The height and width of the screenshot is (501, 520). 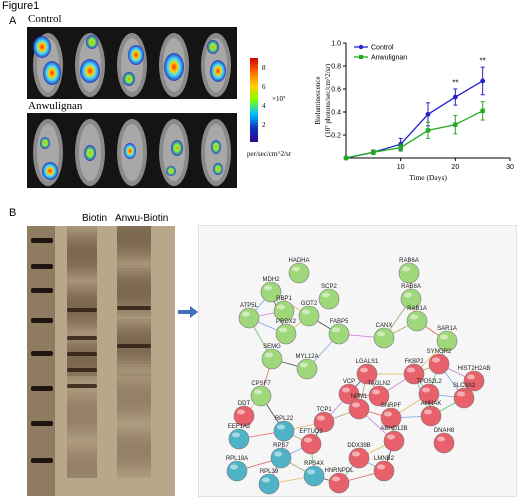 I want to click on network-node-label: RBP1, so click(x=284, y=299).